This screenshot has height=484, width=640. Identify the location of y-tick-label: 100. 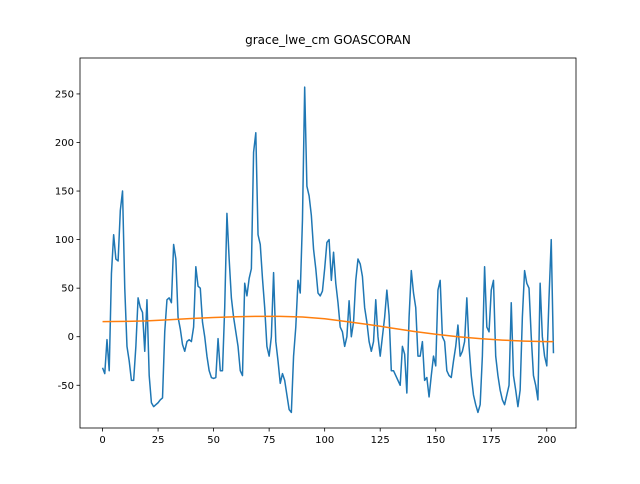
(64, 240).